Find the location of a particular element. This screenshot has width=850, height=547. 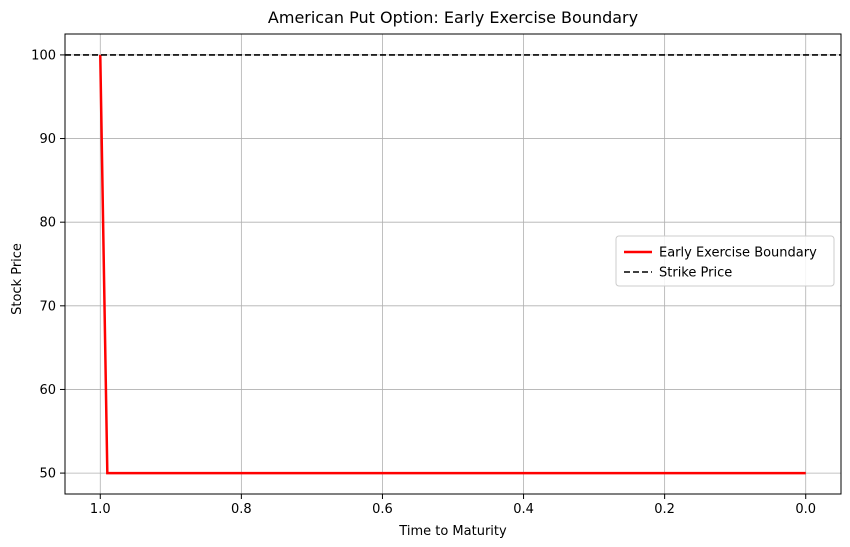

y-tick-label: 90 is located at coordinates (47, 139).